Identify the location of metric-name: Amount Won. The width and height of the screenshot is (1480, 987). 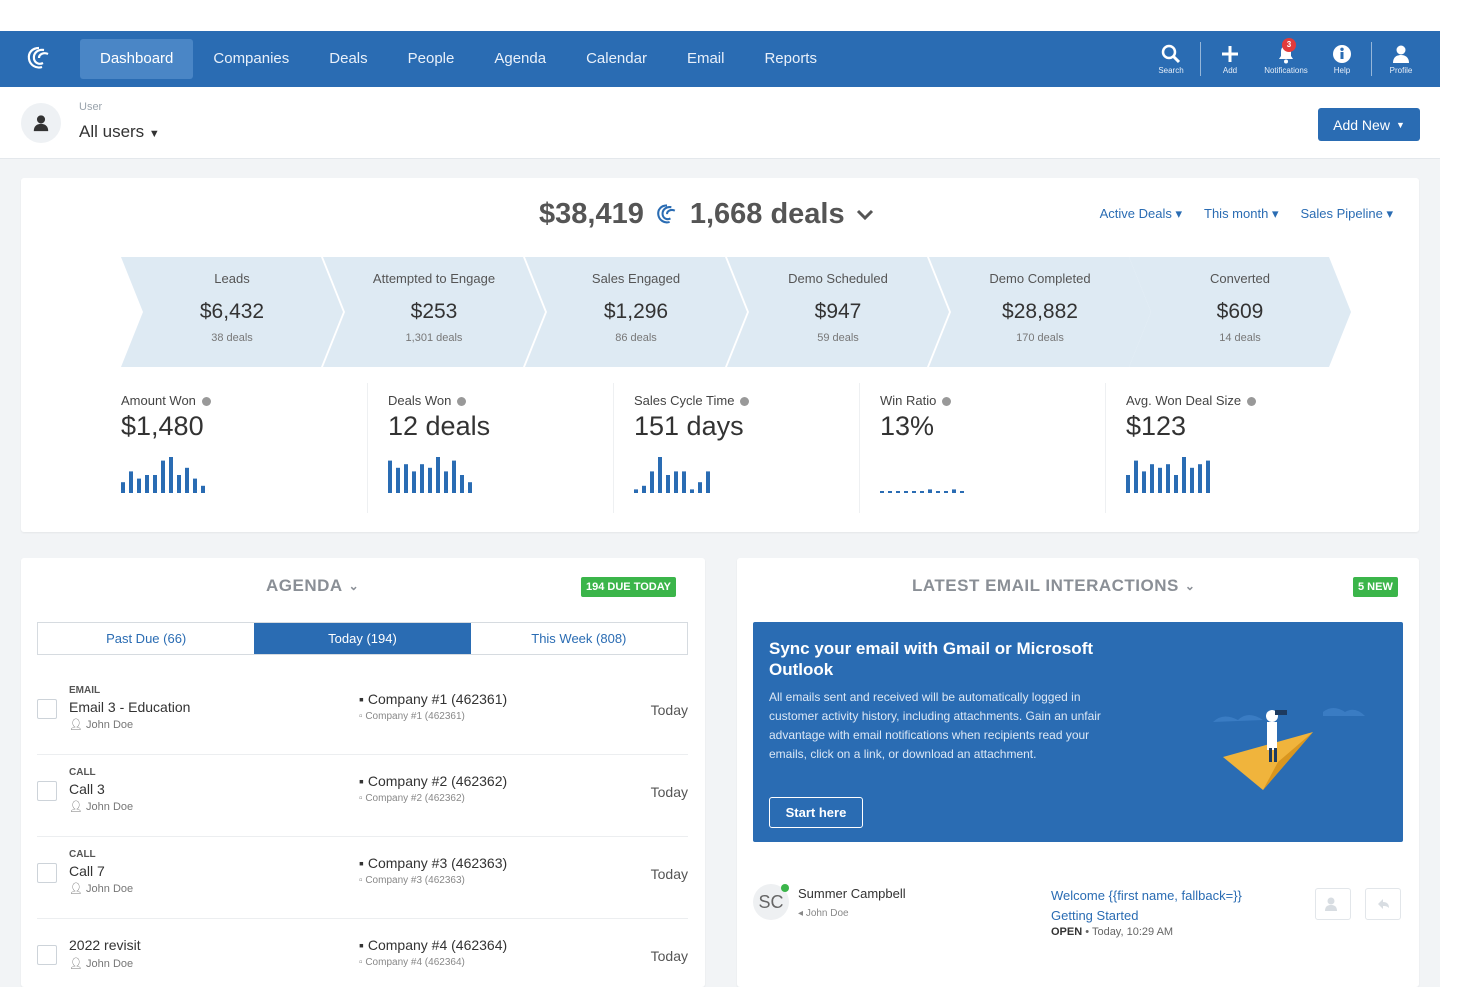
(166, 400).